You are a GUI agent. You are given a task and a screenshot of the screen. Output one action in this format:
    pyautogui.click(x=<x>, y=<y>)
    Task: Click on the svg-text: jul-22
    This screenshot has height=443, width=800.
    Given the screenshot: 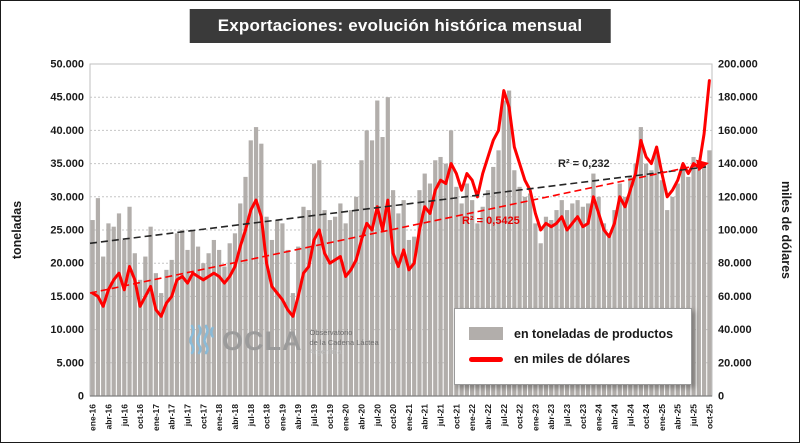 What is the action you would take?
    pyautogui.click(x=504, y=415)
    